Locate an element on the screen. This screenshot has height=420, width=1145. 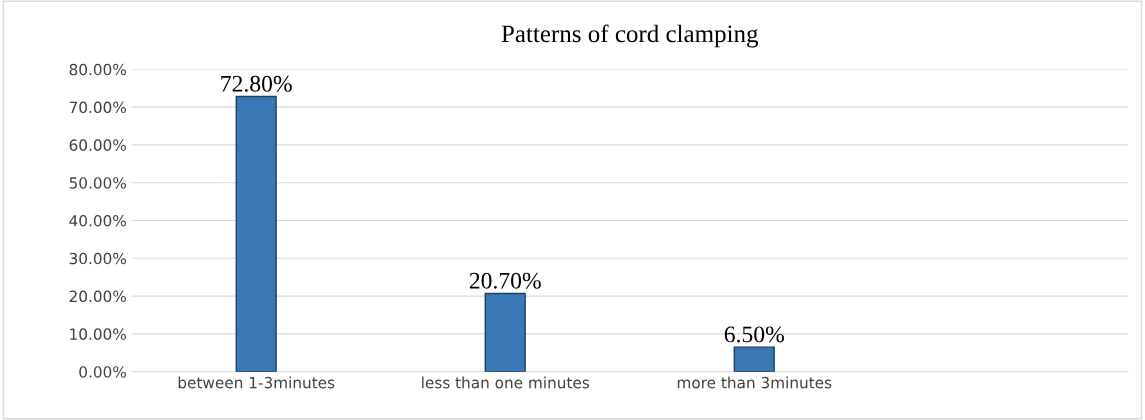
y-tick-label: 10.00% is located at coordinates (98, 334).